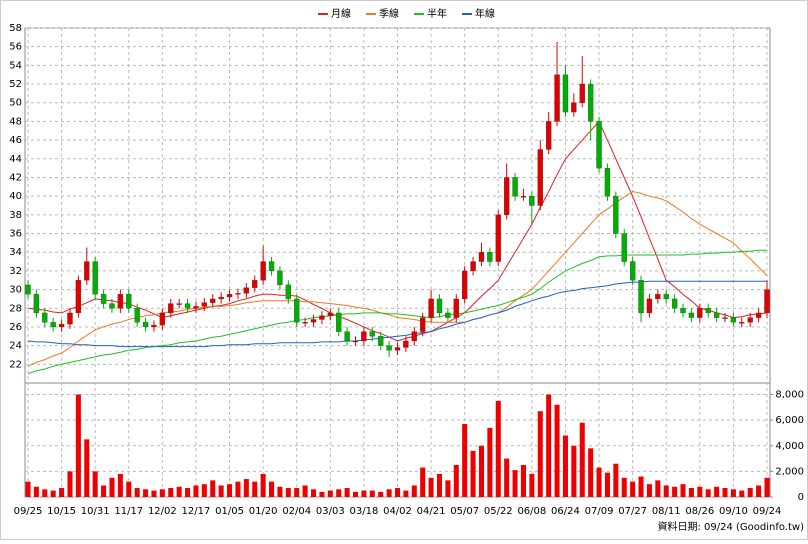 This screenshot has height=544, width=808. Describe the element at coordinates (15, 327) in the screenshot. I see `y-tick-label: 26` at that location.